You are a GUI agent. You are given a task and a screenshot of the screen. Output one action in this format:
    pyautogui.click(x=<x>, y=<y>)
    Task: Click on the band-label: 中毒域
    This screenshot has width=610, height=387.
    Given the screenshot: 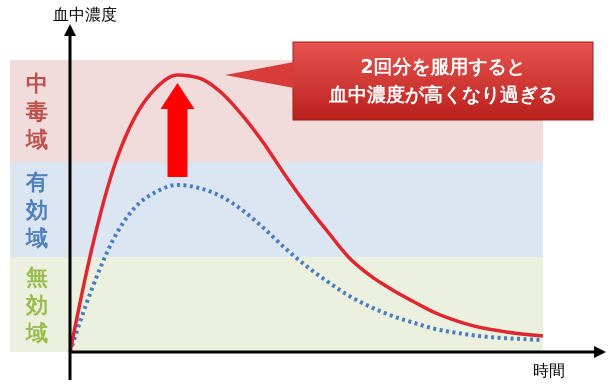 What is the action you would take?
    pyautogui.click(x=36, y=113)
    